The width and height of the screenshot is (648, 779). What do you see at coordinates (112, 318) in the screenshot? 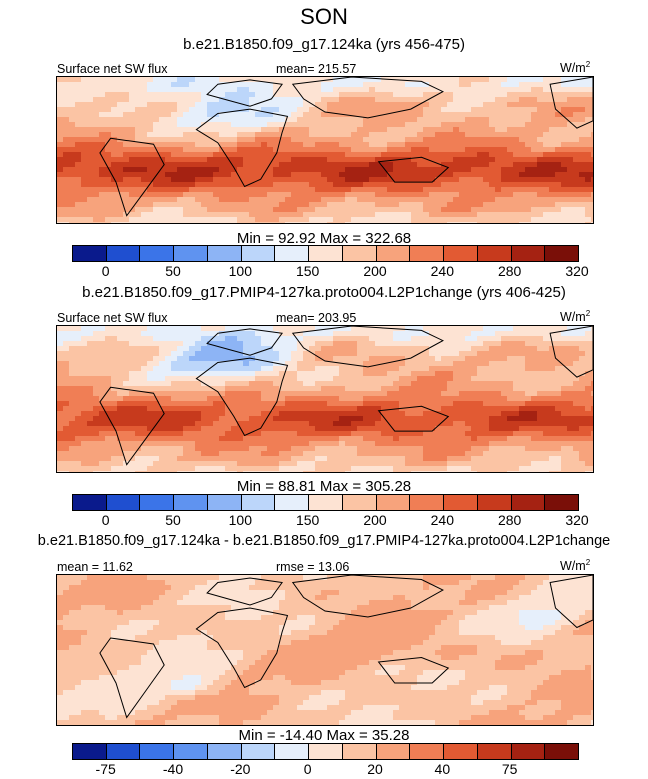
I see `panel-2-variable-label: Surface net SW flux` at bounding box center [112, 318].